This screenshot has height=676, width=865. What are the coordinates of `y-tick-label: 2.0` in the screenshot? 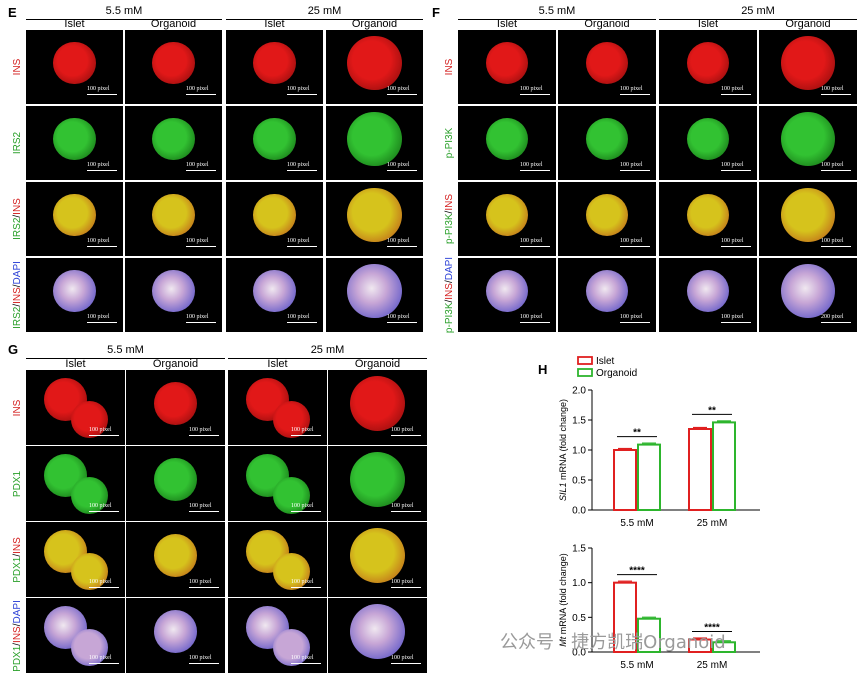 It's located at (579, 391).